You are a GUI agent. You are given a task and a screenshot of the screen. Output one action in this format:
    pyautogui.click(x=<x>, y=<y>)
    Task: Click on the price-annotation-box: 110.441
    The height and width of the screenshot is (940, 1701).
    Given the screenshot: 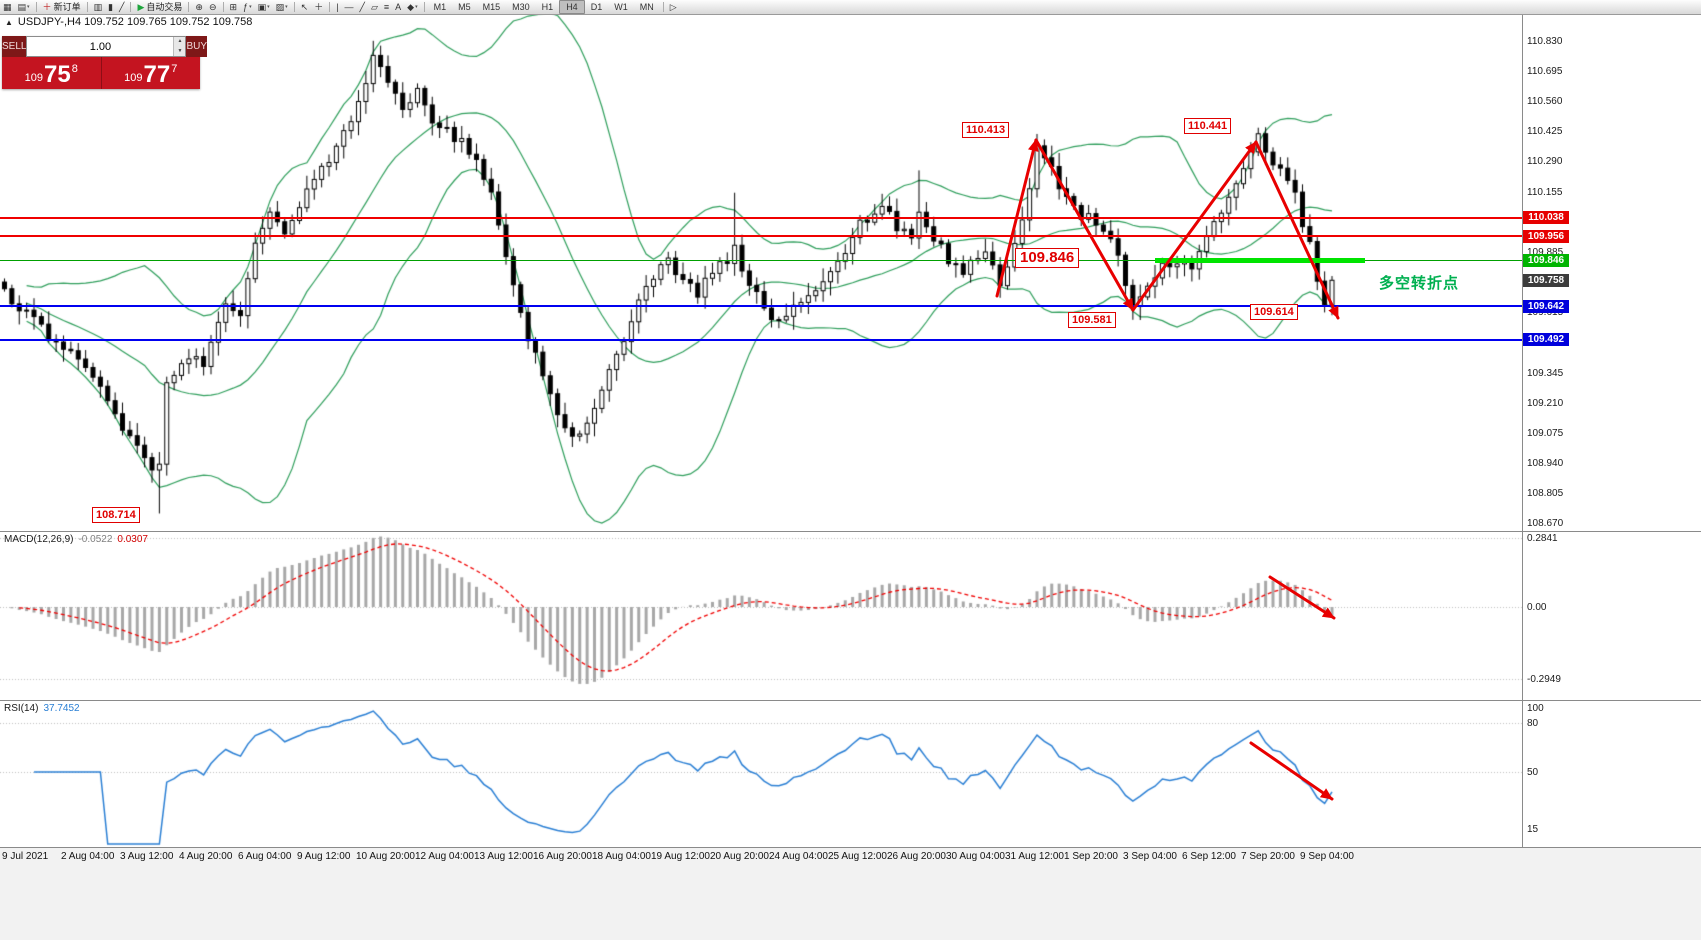 What is the action you would take?
    pyautogui.click(x=1208, y=126)
    